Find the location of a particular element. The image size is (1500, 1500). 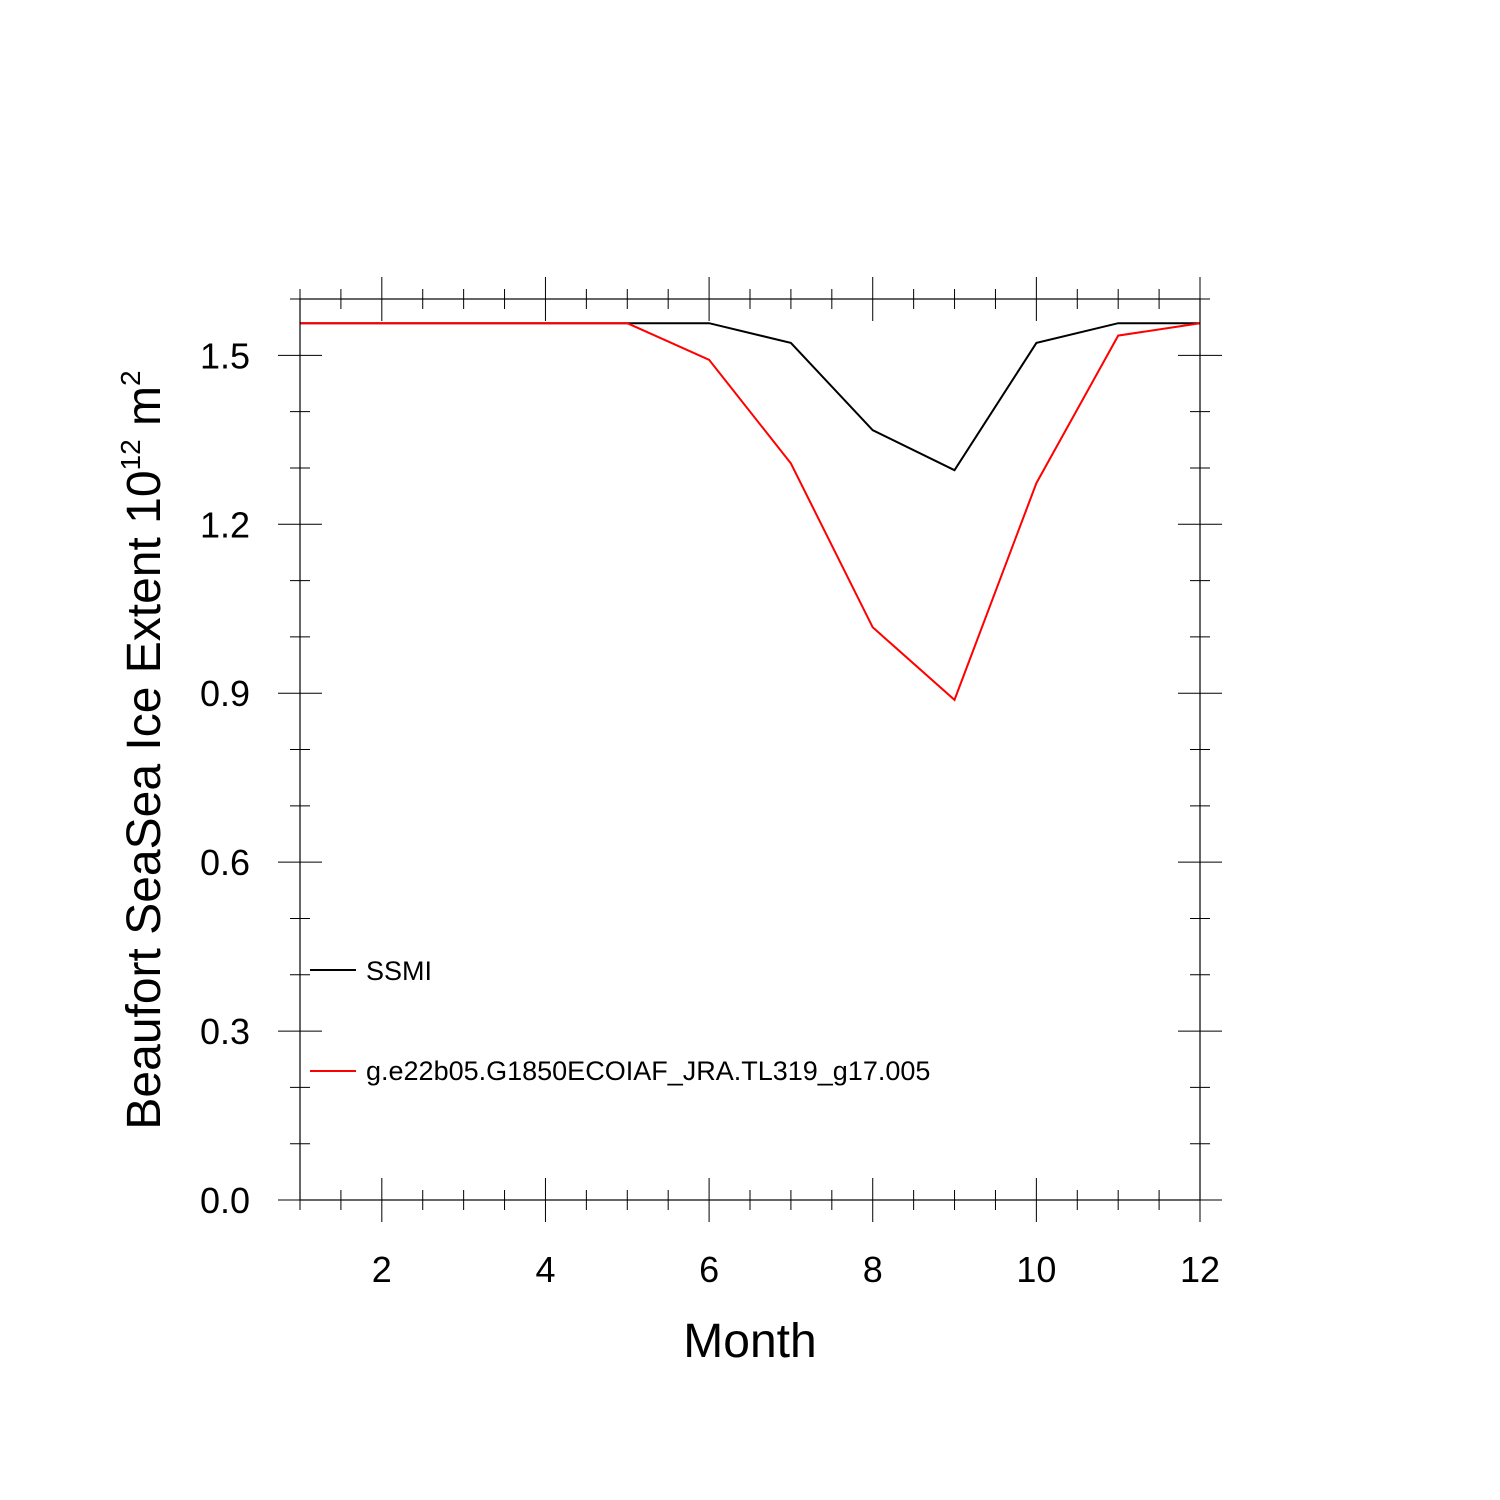

x-tick-label: 8 is located at coordinates (873, 1269).